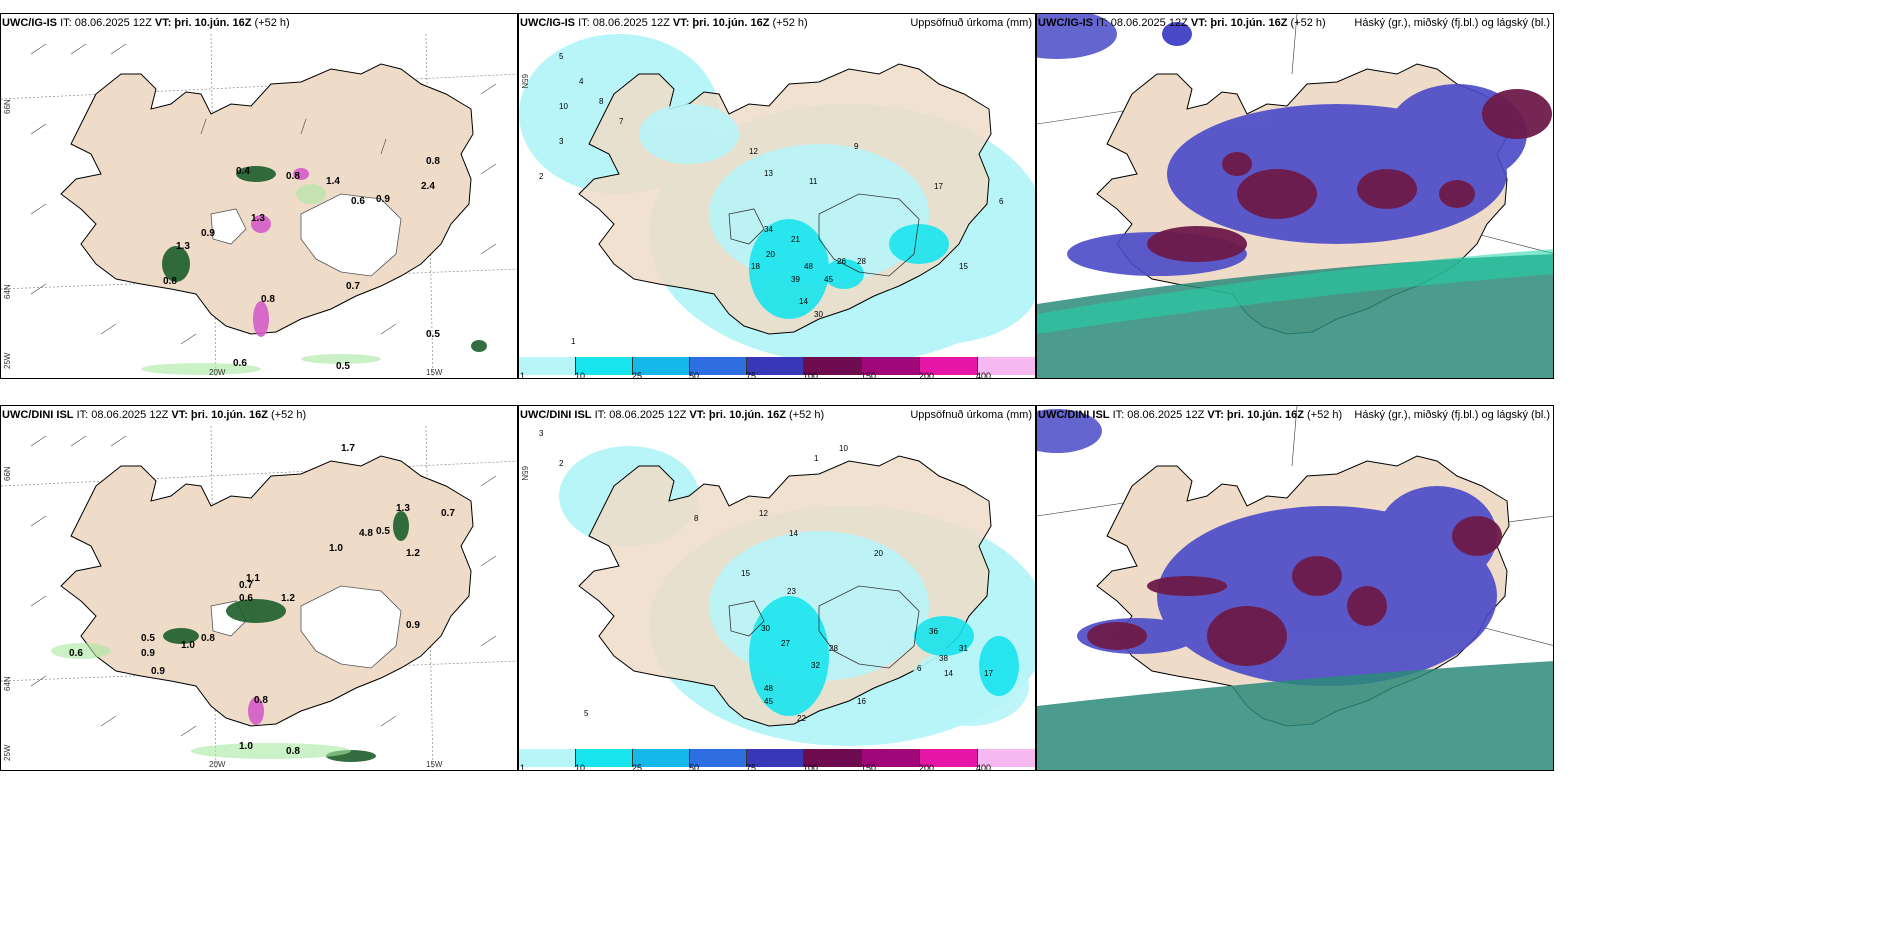 Image resolution: width=1900 pixels, height=950 pixels. Describe the element at coordinates (696, 518) in the screenshot. I see `precip-label-25: 8` at that location.